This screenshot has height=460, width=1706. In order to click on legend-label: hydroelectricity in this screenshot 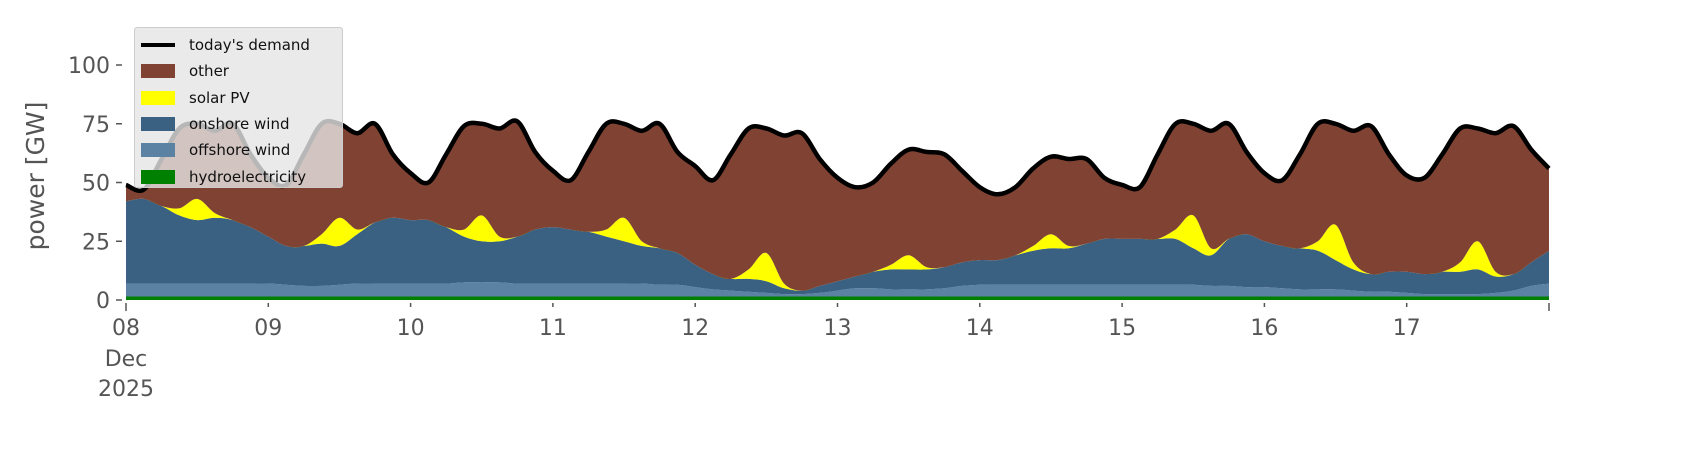, I will do `click(248, 176)`.